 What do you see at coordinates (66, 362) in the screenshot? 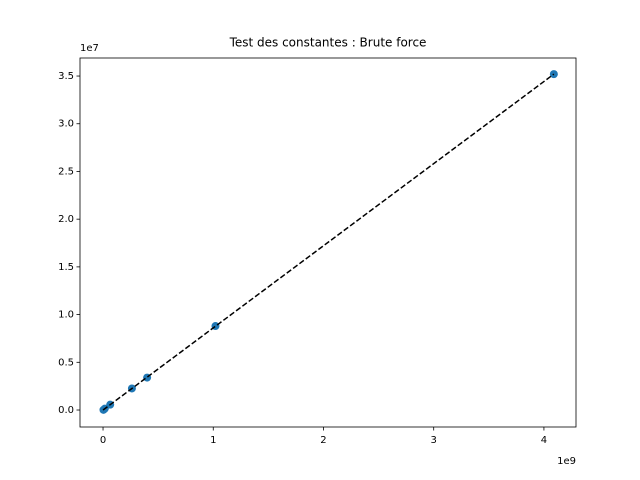
I see `y-tick-label: 0.5` at bounding box center [66, 362].